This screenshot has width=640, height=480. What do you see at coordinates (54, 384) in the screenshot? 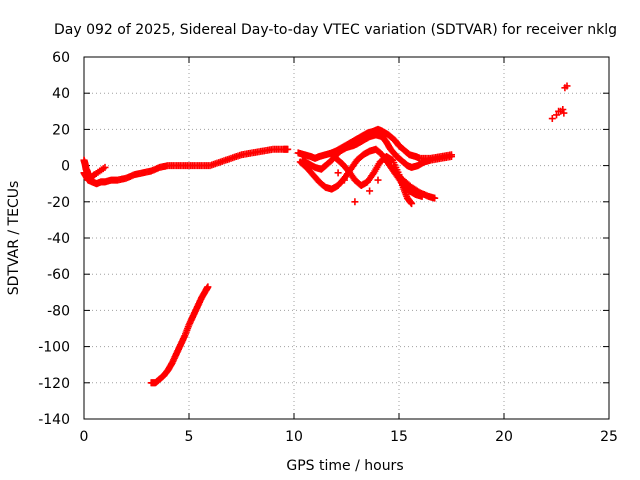
I see `y-tick-label: -120` at bounding box center [54, 384].